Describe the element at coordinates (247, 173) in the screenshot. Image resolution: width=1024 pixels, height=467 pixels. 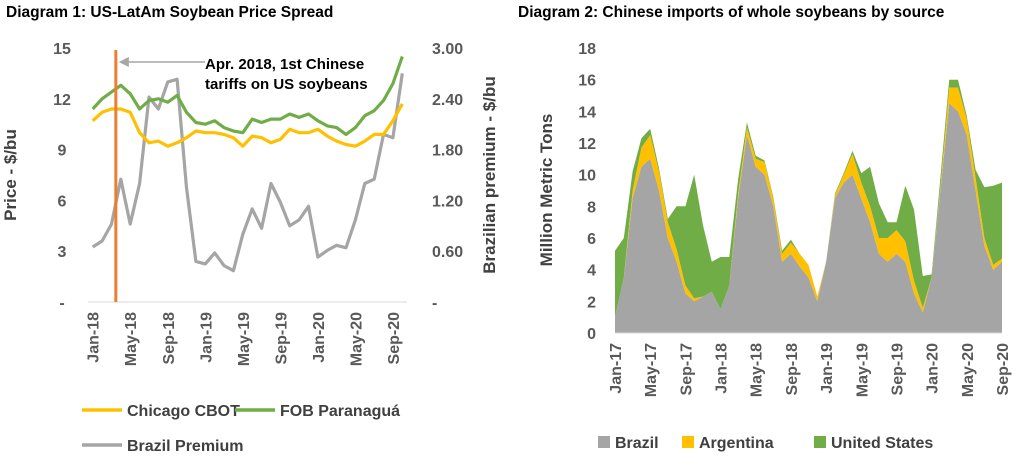
I see `series-line-brazil-premium` at that location.